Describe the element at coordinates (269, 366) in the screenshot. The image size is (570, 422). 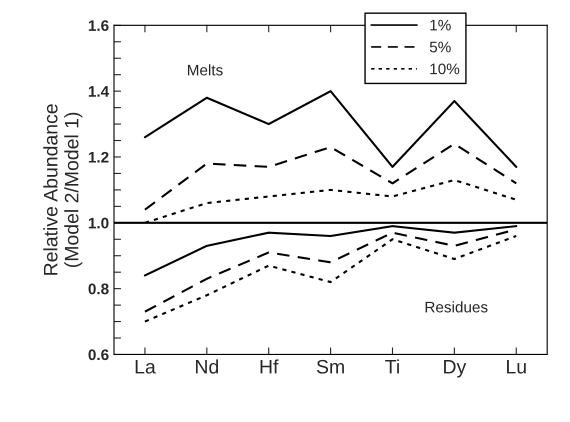
I see `x-tick-label: Hf` at that location.